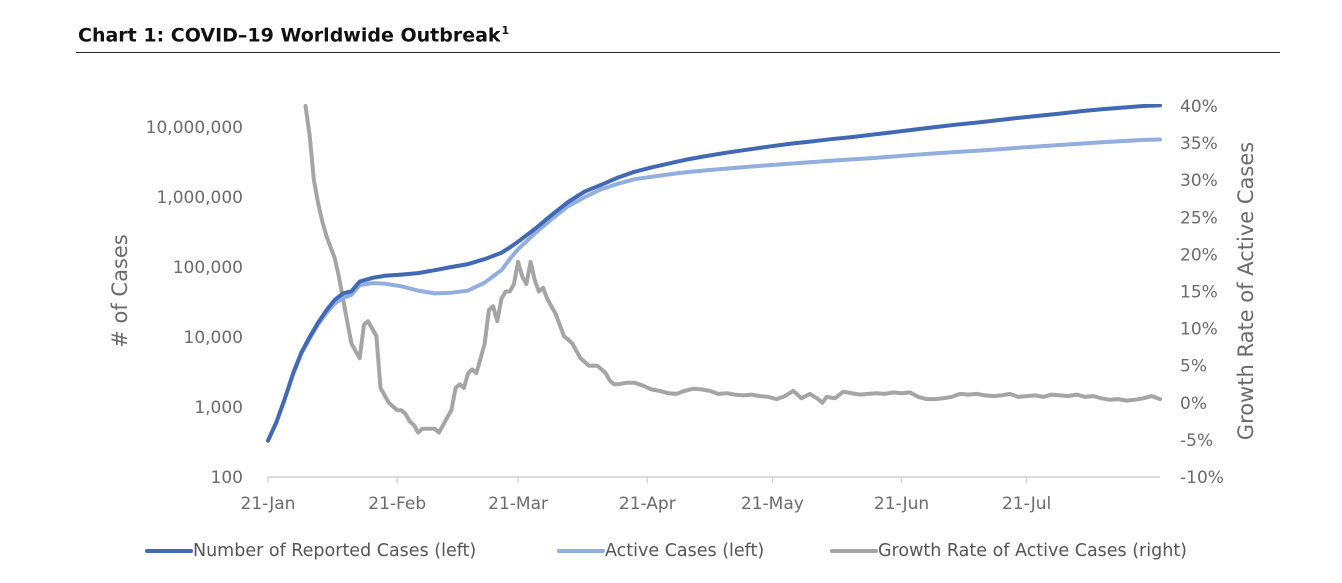 The width and height of the screenshot is (1342, 583). I want to click on x-tick-label: 21-Feb, so click(397, 504).